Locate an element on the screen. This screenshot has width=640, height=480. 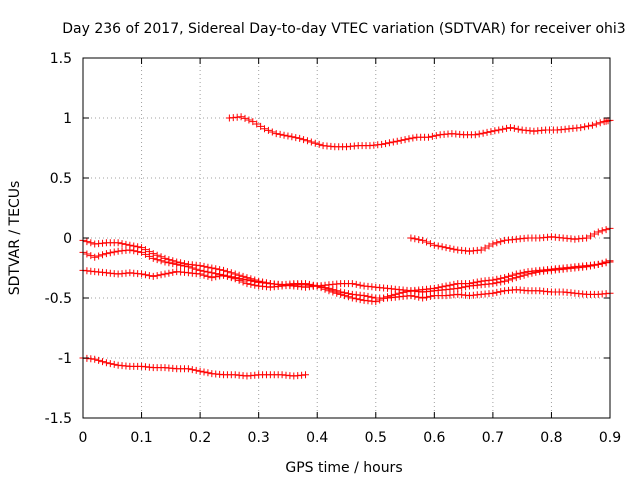
x-tick-label: 0.5 is located at coordinates (376, 438).